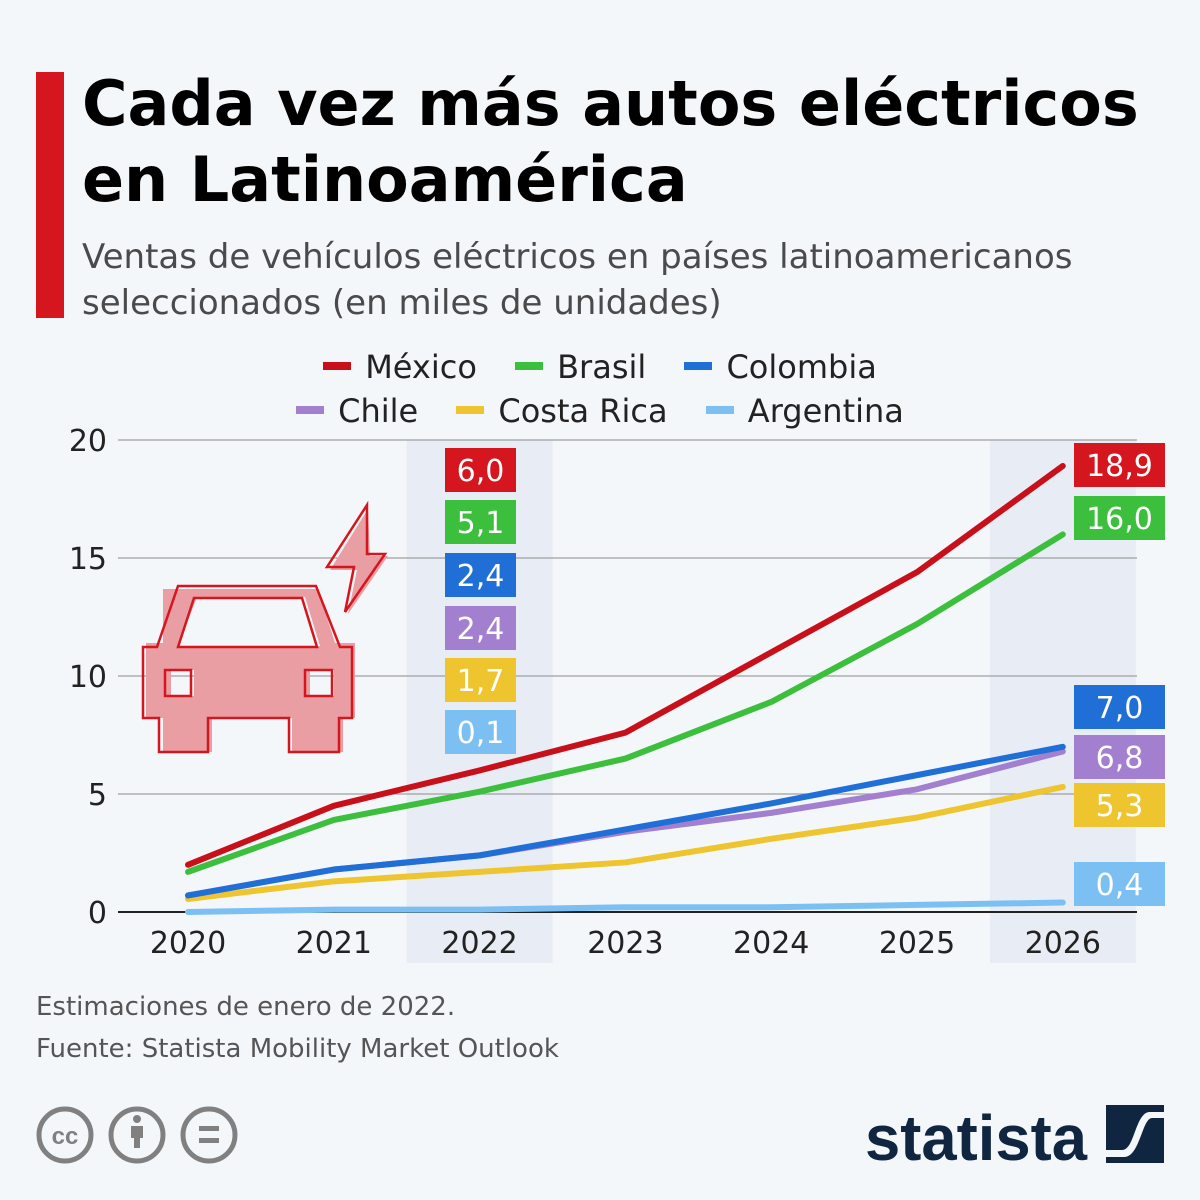  I want to click on data-label-2026: 0,4, so click(1120, 885).